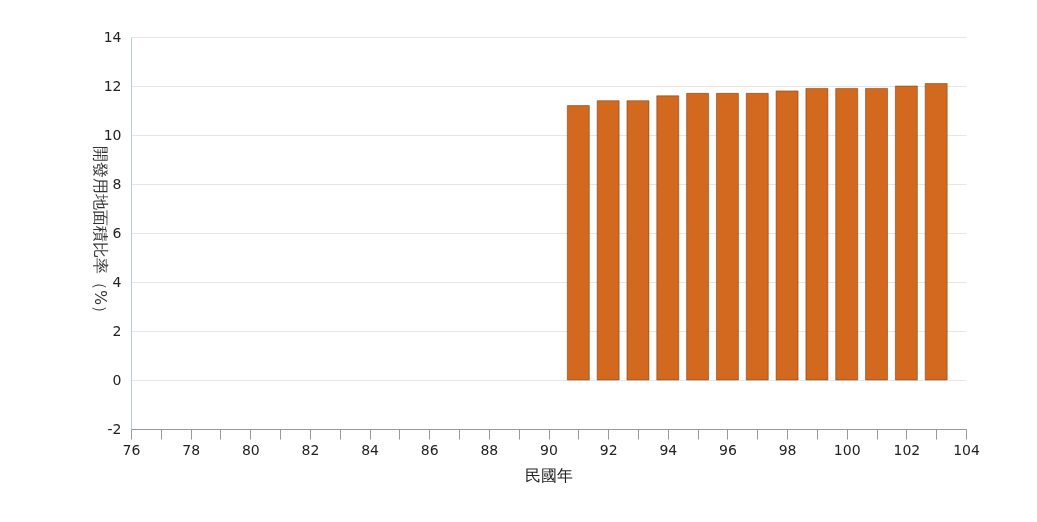  I want to click on y-tick-label: 4, so click(117, 281).